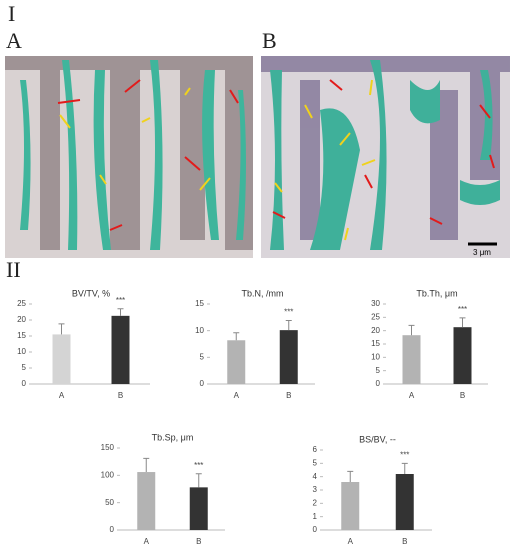 This screenshot has width=517, height=550. What do you see at coordinates (315, 489) in the screenshot?
I see `y-tick-label: 3` at bounding box center [315, 489].